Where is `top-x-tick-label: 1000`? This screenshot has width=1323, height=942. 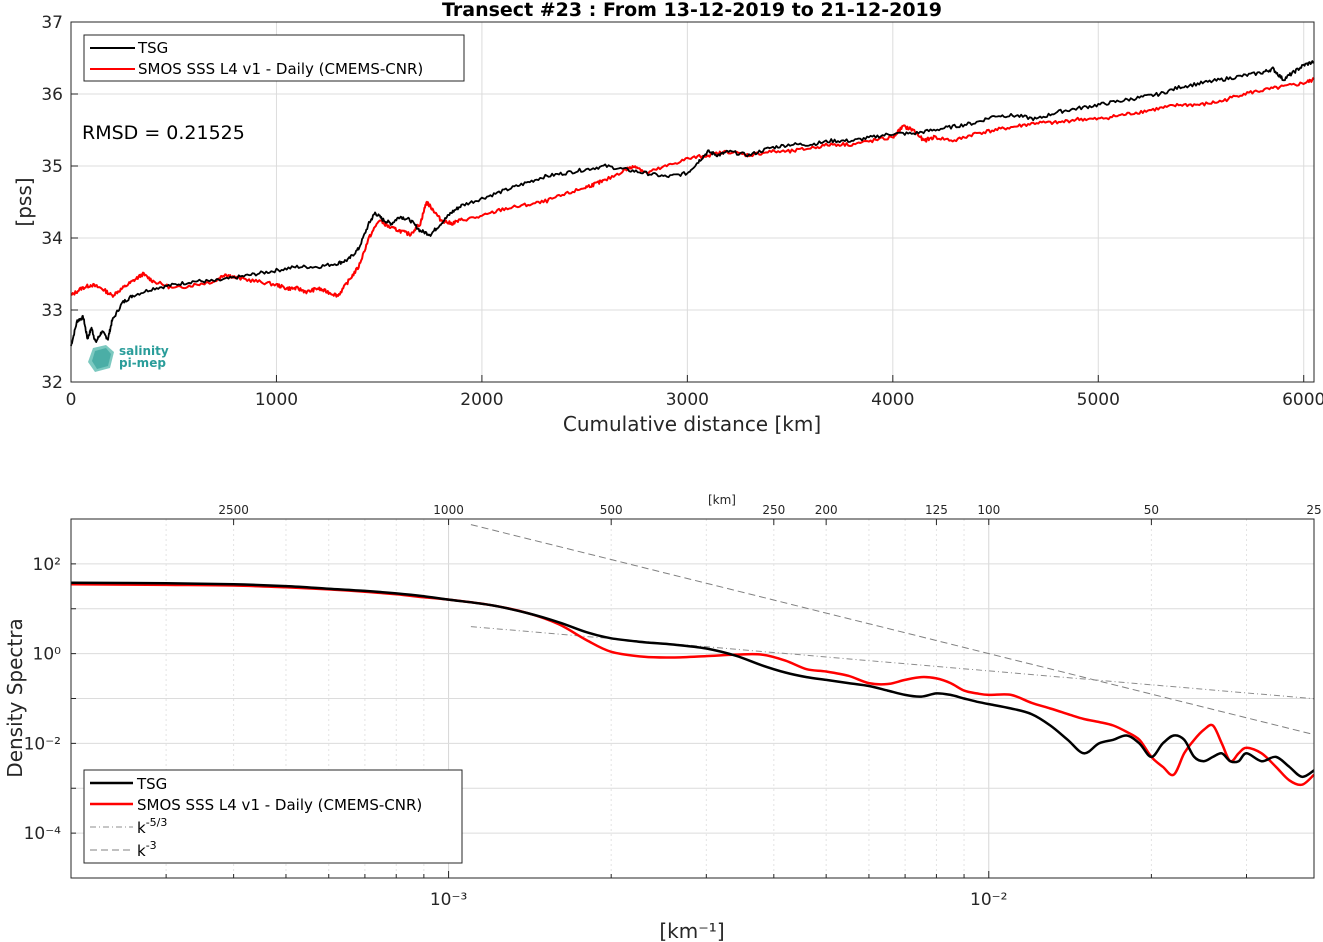
top-x-tick-label: 1000 is located at coordinates (276, 400).